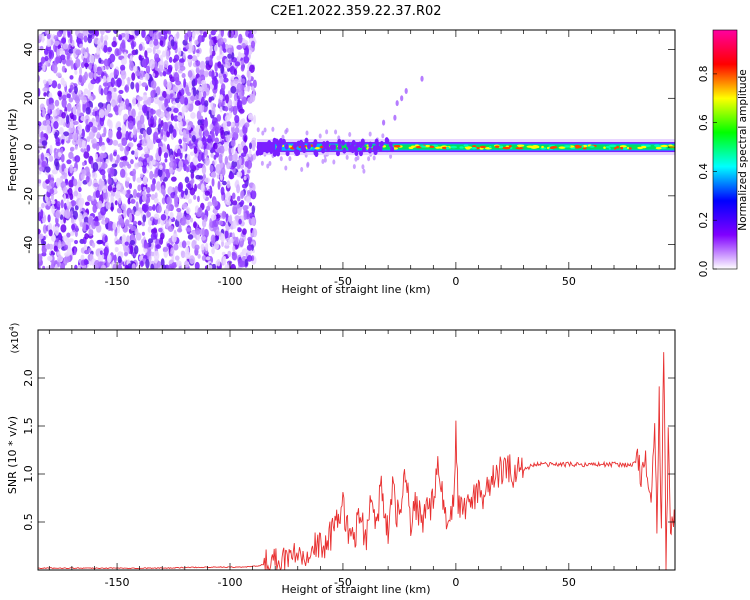 This screenshot has height=600, width=750. I want to click on snr-x-tick-label: -100, so click(230, 582).